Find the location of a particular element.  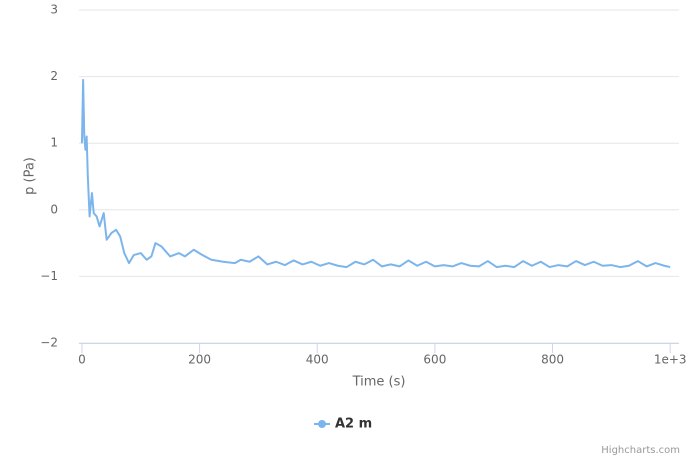

y-tick-label: 3 is located at coordinates (54, 10).